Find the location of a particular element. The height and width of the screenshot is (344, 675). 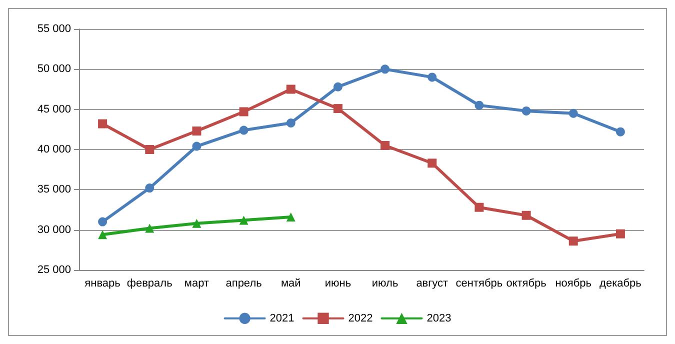

x-tick-label: декабрь is located at coordinates (621, 284).